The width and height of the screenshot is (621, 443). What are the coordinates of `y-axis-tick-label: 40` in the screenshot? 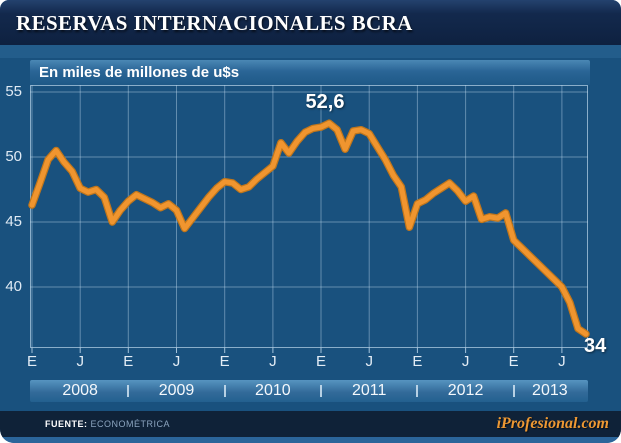 It's located at (13, 286).